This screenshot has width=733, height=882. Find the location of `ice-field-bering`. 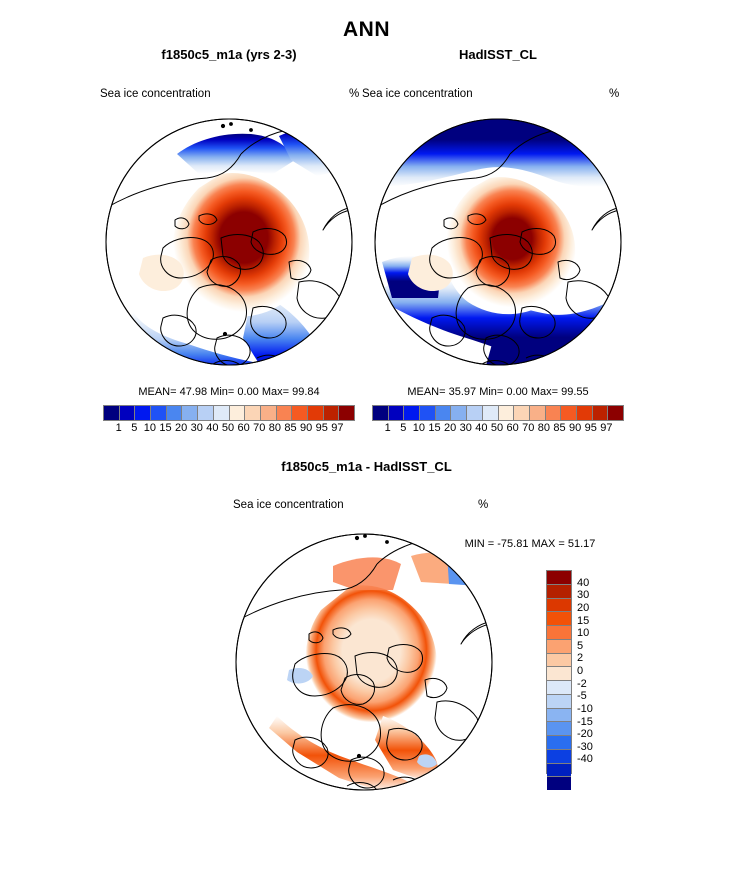

ice-field-bering is located at coordinates (236, 153).